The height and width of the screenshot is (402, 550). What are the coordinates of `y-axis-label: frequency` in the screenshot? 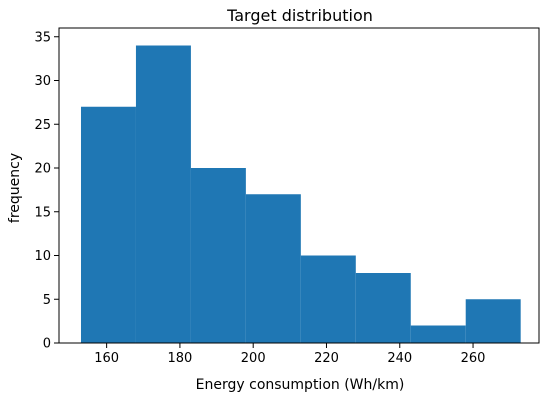 It's located at (15, 188).